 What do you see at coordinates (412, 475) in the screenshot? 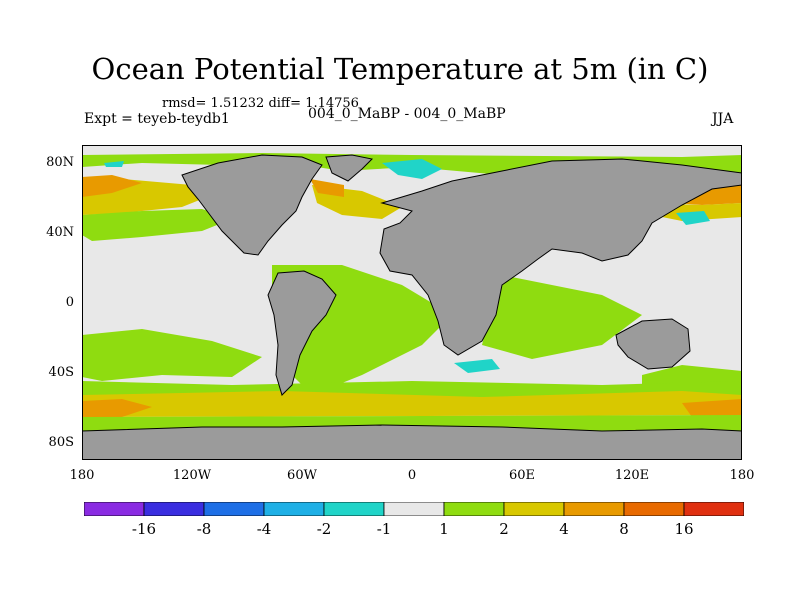
I see `lon-label: 0` at bounding box center [412, 475].